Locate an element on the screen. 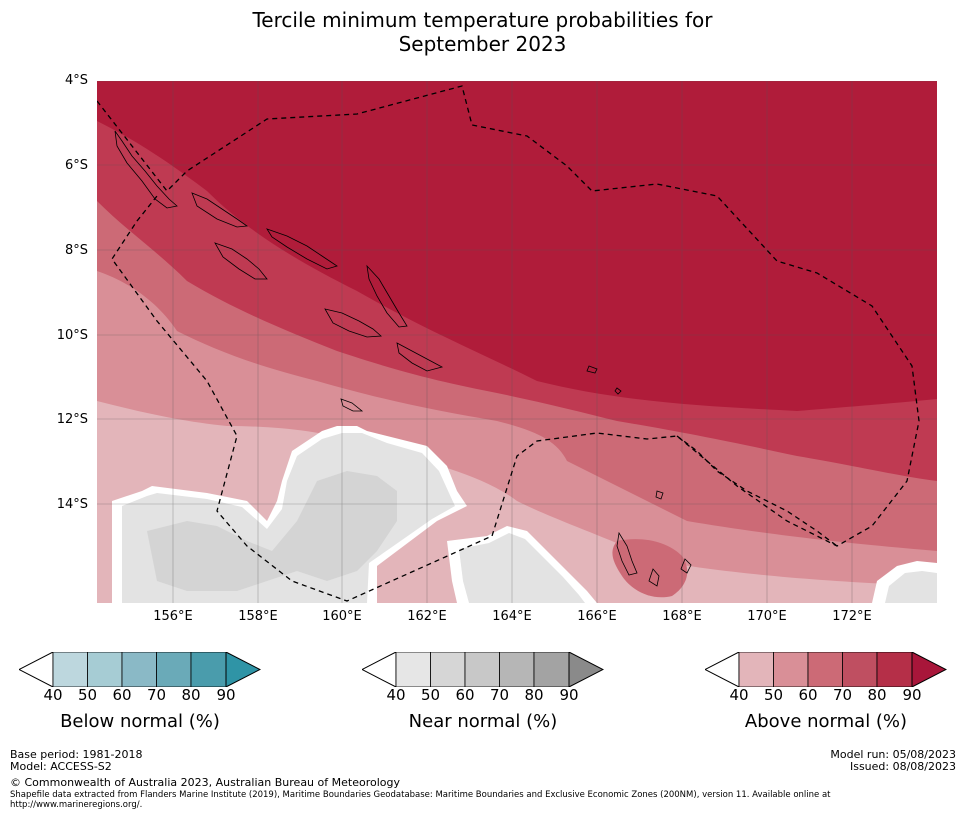 The height and width of the screenshot is (816, 965). island-santa-isabel is located at coordinates (302, 249).